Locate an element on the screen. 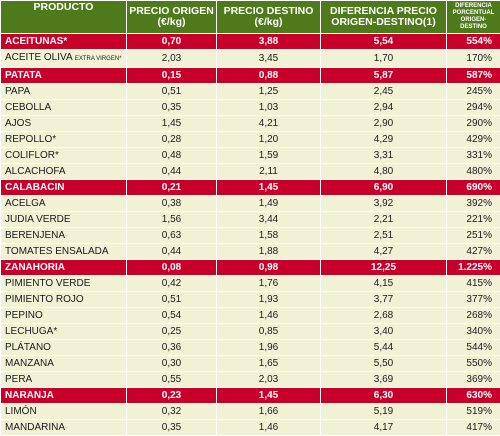  cell-precio-destino-text: 1,46 is located at coordinates (268, 315).